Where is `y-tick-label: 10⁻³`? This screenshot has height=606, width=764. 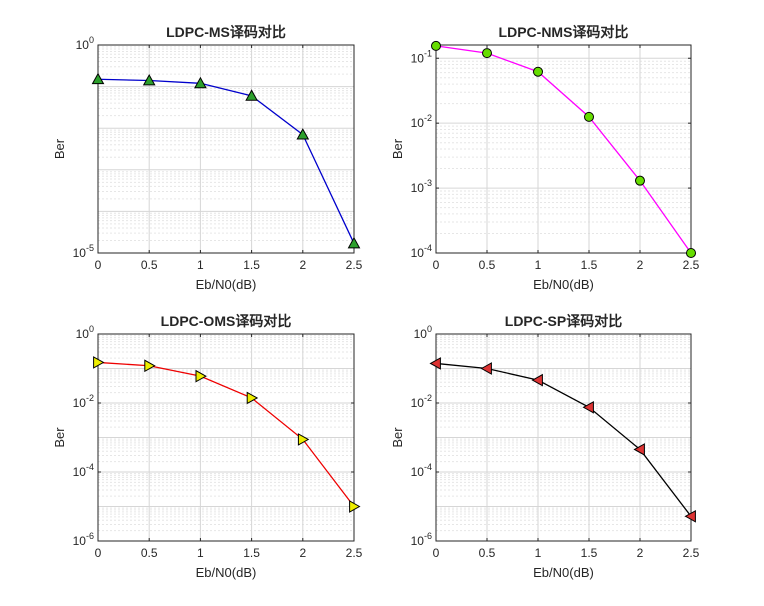
y-tick-label: 10⁻³ is located at coordinates (421, 186).